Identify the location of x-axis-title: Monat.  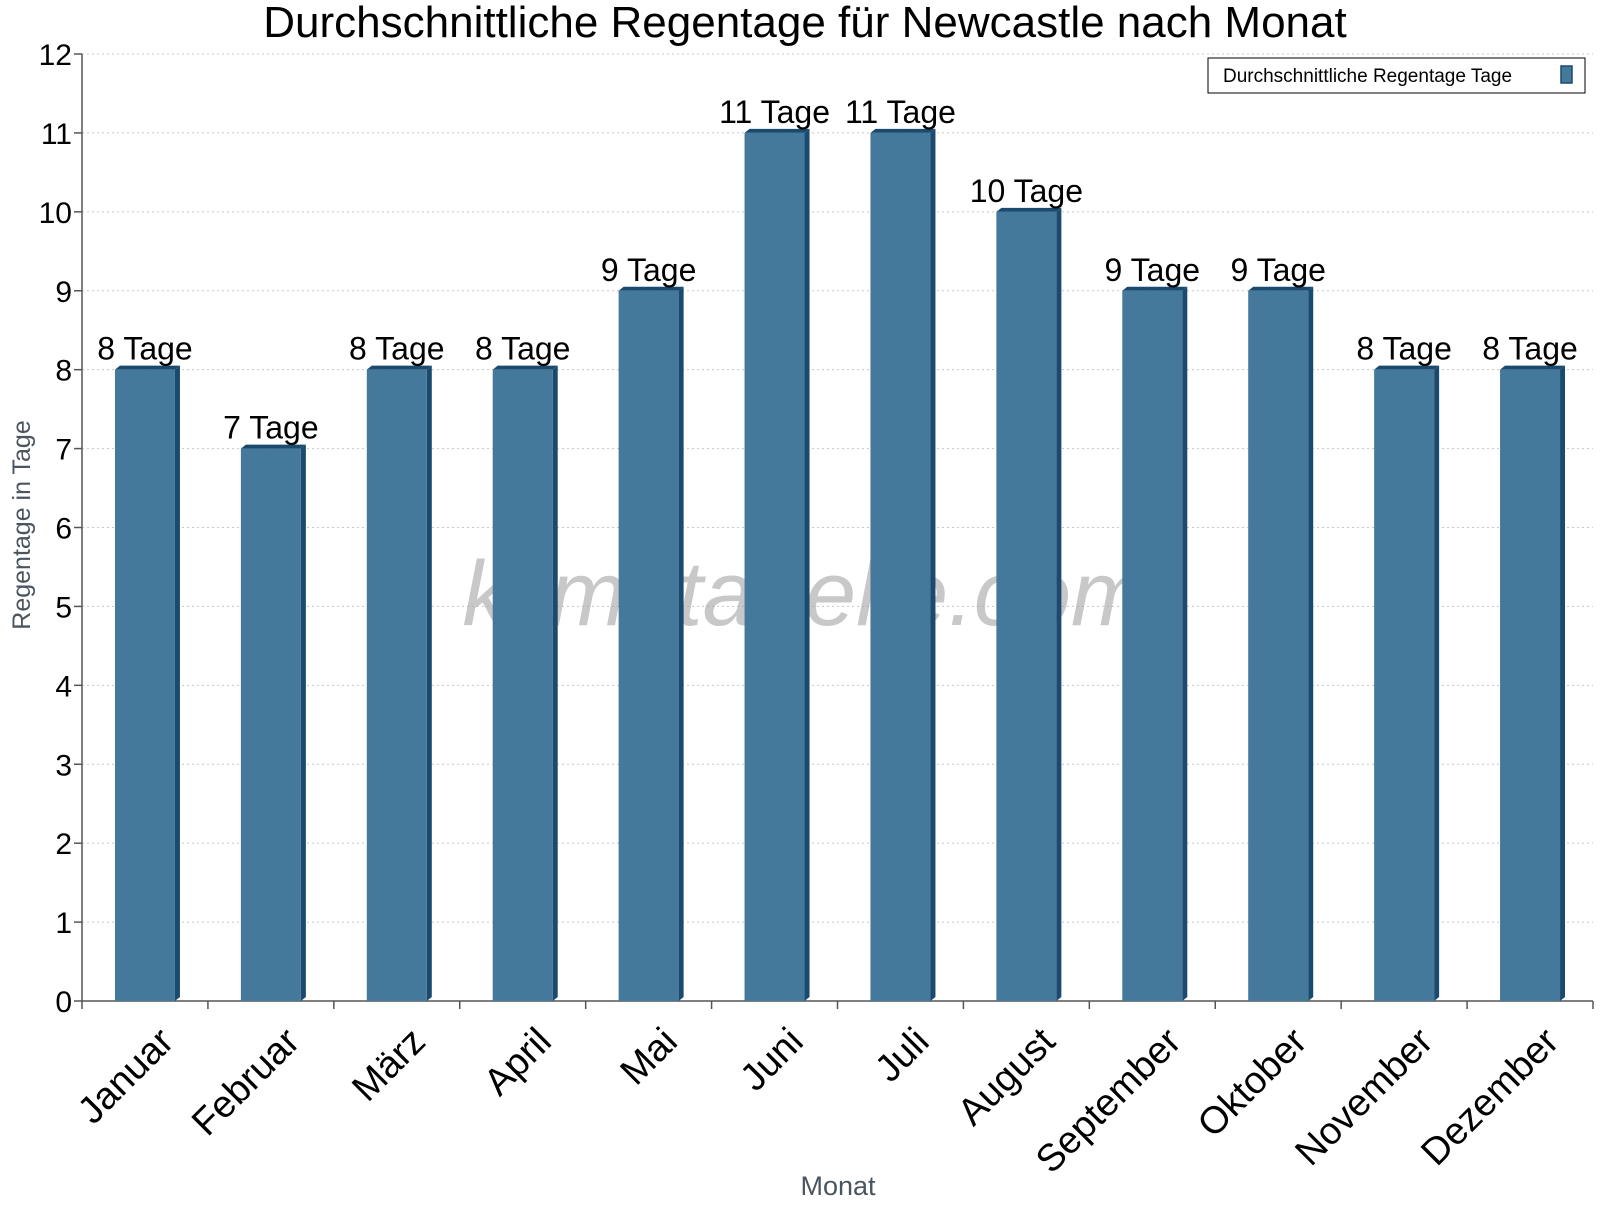
(838, 1185).